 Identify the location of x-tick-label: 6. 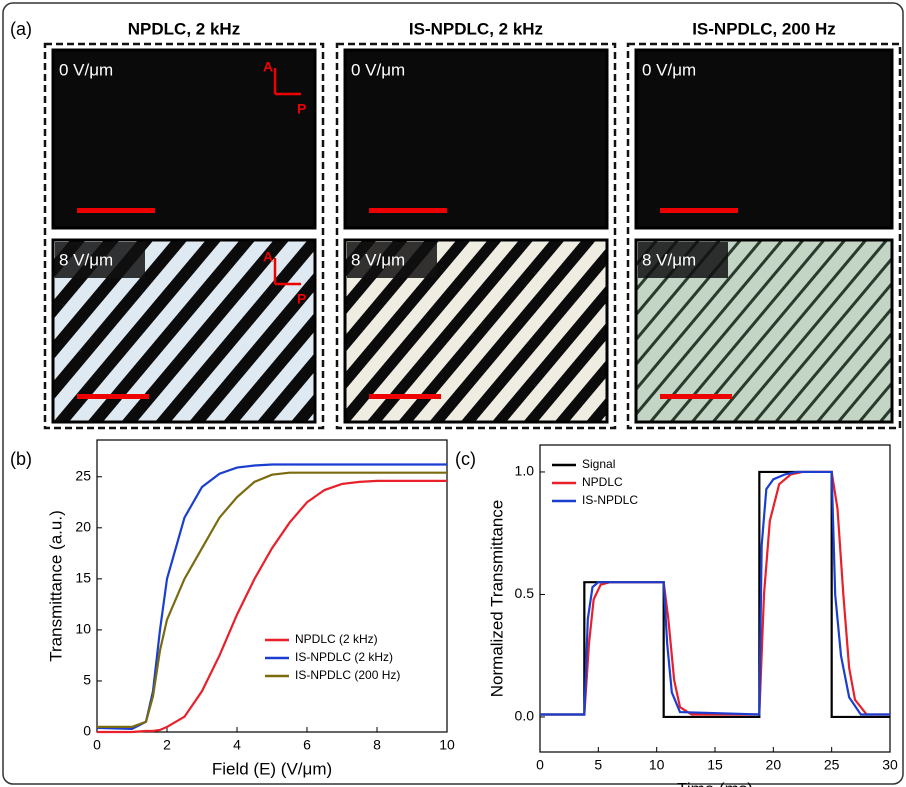
(307, 745).